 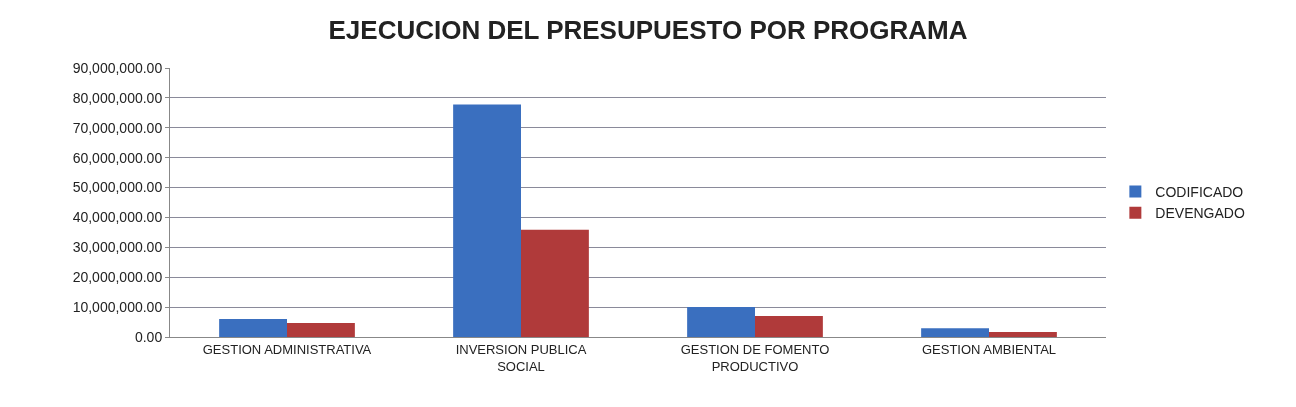 What do you see at coordinates (648, 29) in the screenshot?
I see `chart-title: EJECUCION DEL PRESUPUESTO POR PROGRAMA` at bounding box center [648, 29].